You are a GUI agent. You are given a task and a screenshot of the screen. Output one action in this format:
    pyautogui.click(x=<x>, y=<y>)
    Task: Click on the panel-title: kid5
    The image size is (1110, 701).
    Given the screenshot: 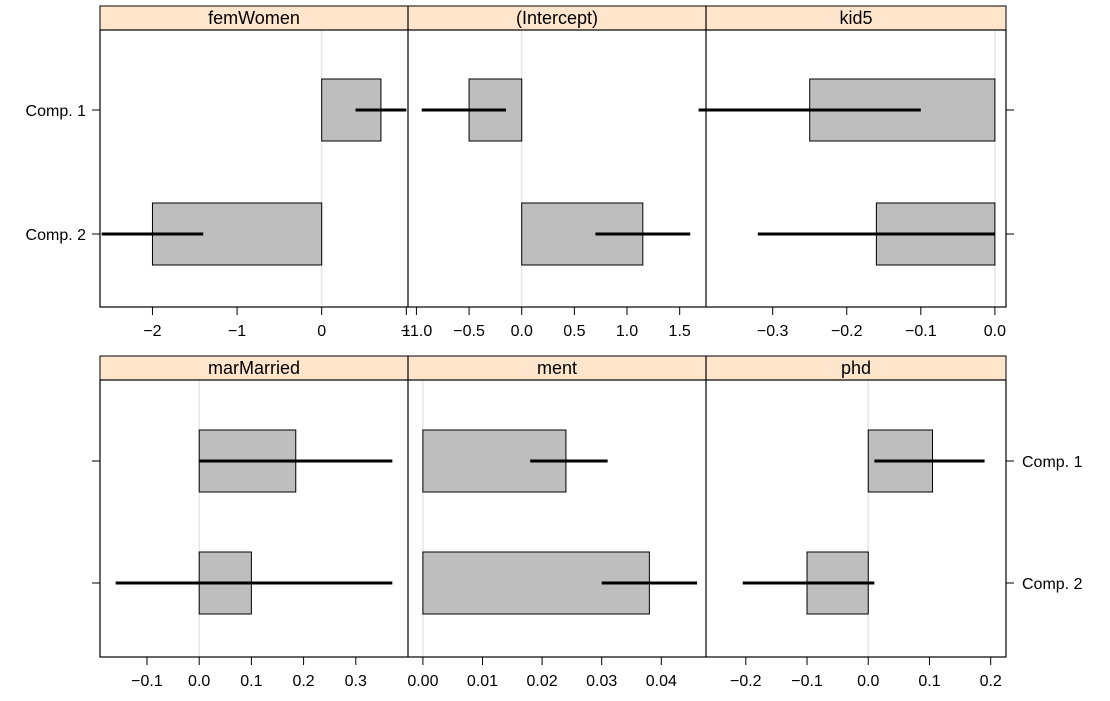 What is the action you would take?
    pyautogui.click(x=855, y=18)
    